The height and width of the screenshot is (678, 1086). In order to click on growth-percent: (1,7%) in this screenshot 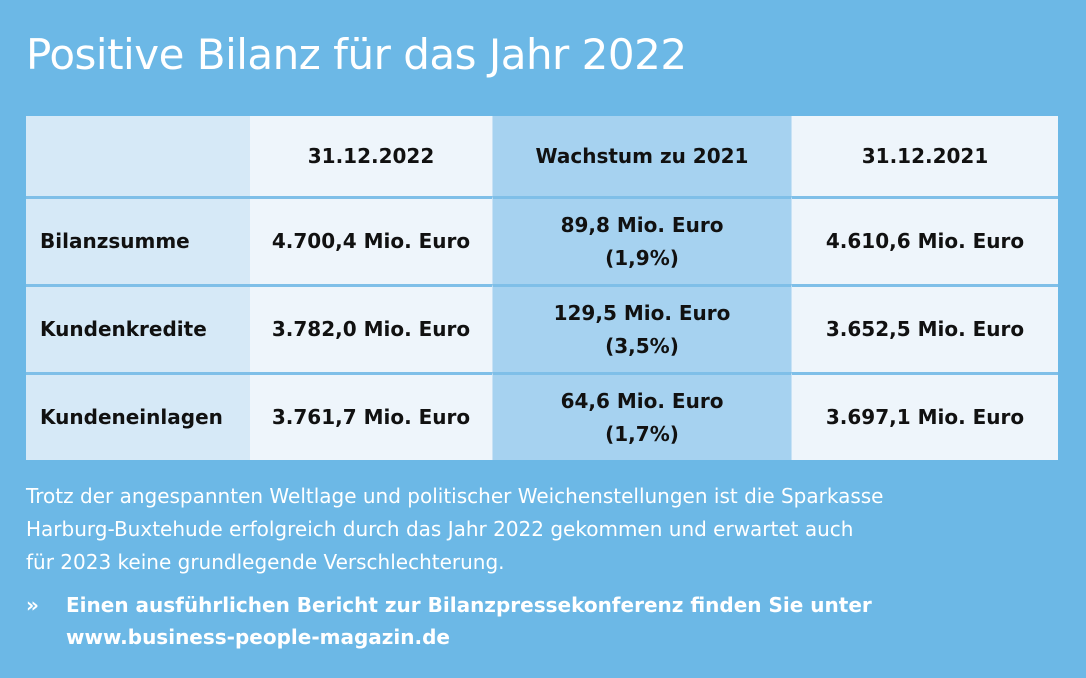, I will do `click(642, 433)`.